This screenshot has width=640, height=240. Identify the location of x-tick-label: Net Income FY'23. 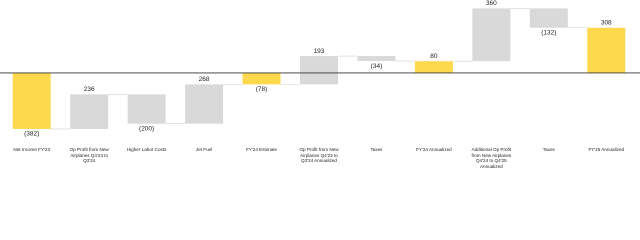
(32, 149).